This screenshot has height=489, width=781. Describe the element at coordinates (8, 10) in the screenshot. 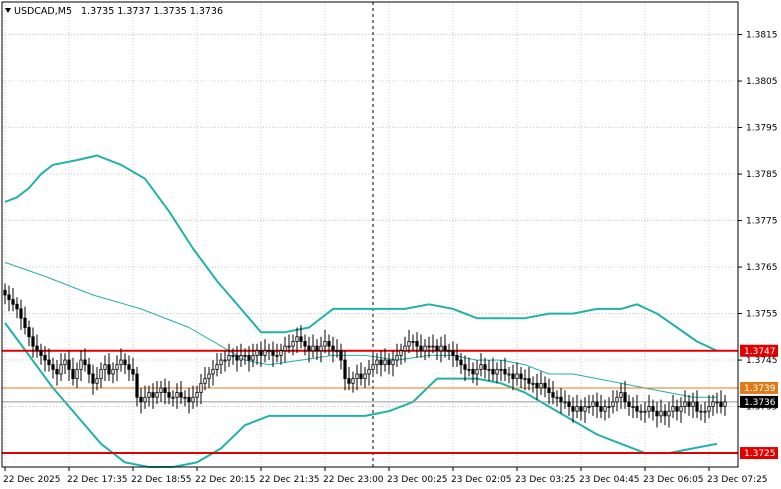

I see `collapse-triangle-icon` at that location.